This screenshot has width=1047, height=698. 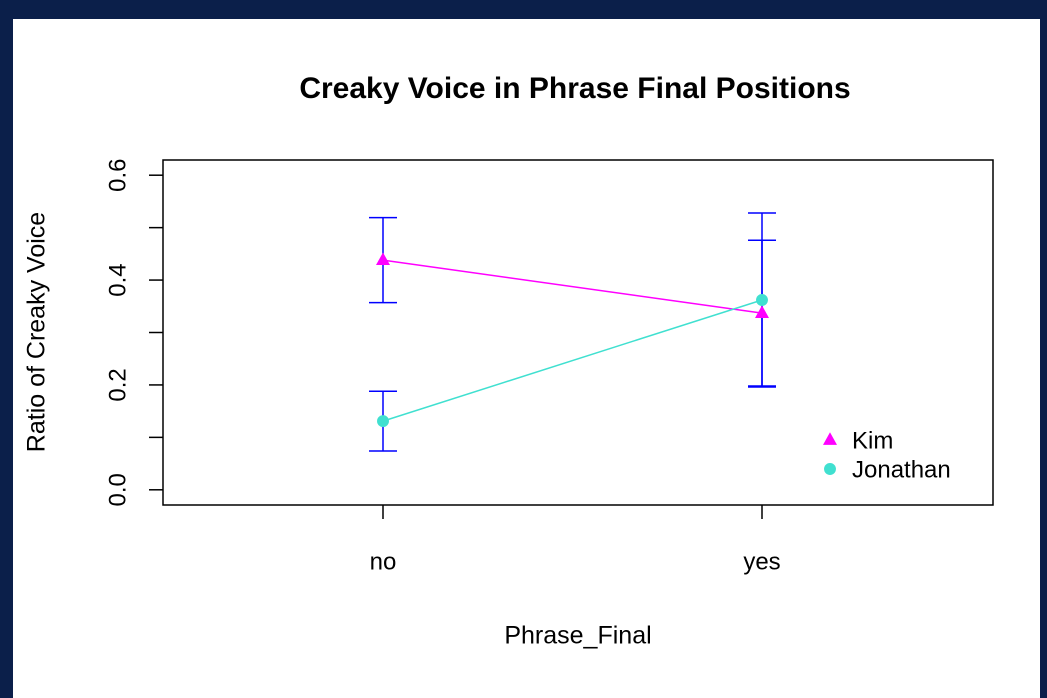 I want to click on chart-title: Creaky Voice in Phrase Final Positions, so click(x=574, y=88).